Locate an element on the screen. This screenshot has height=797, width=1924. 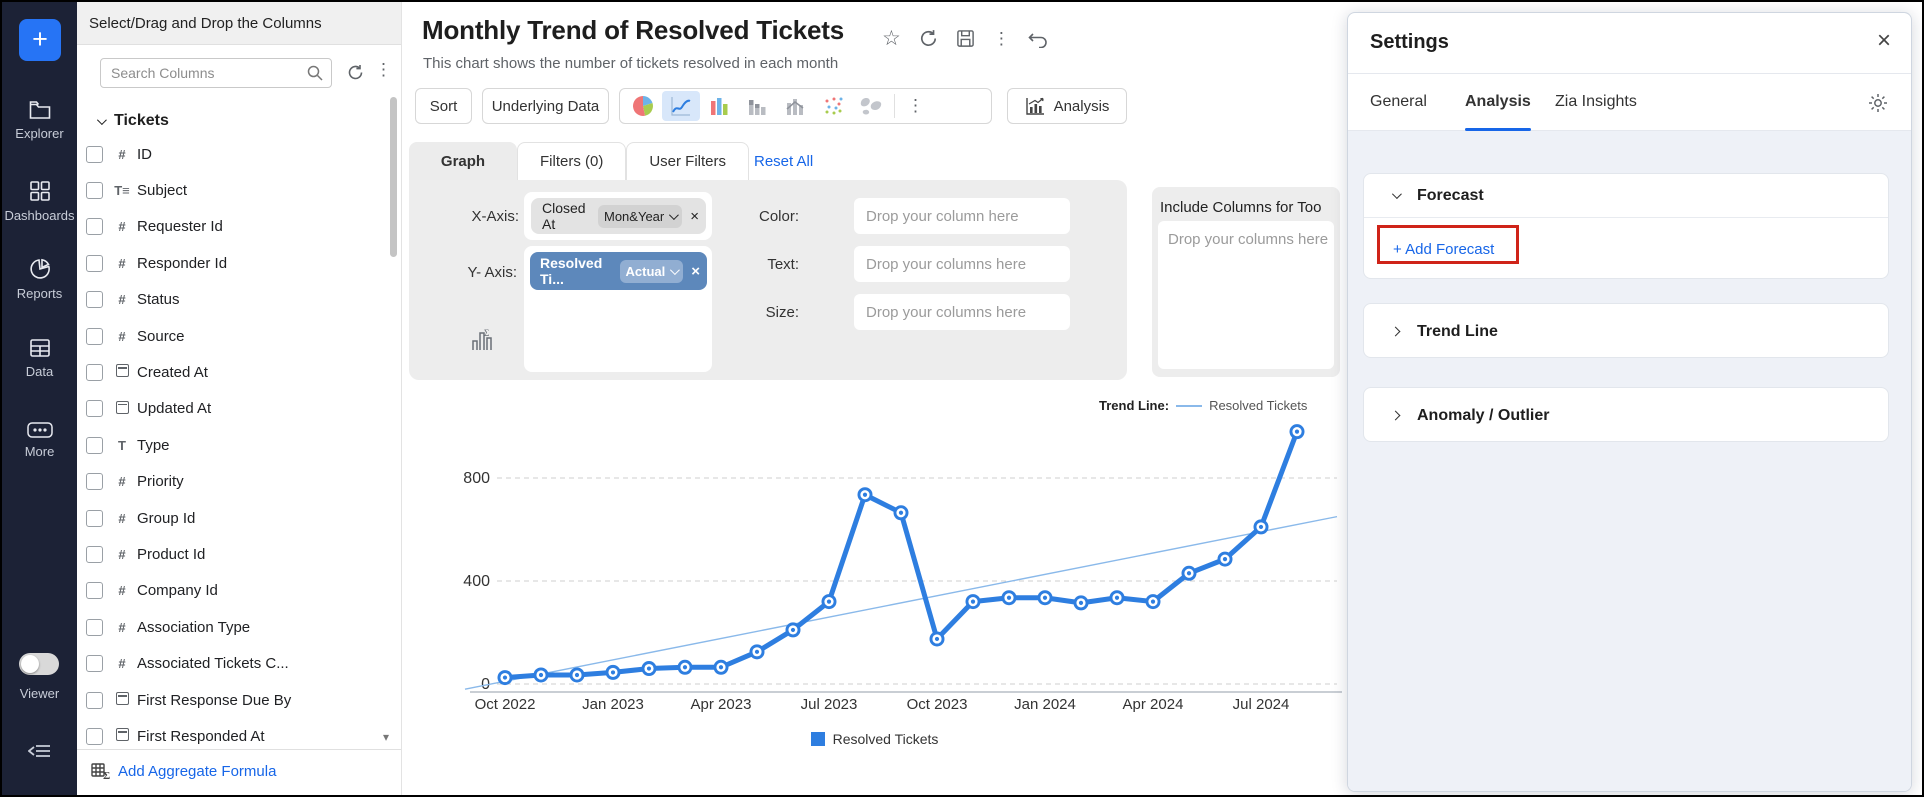
scroll-down-arrow: ▾ is located at coordinates (386, 737).